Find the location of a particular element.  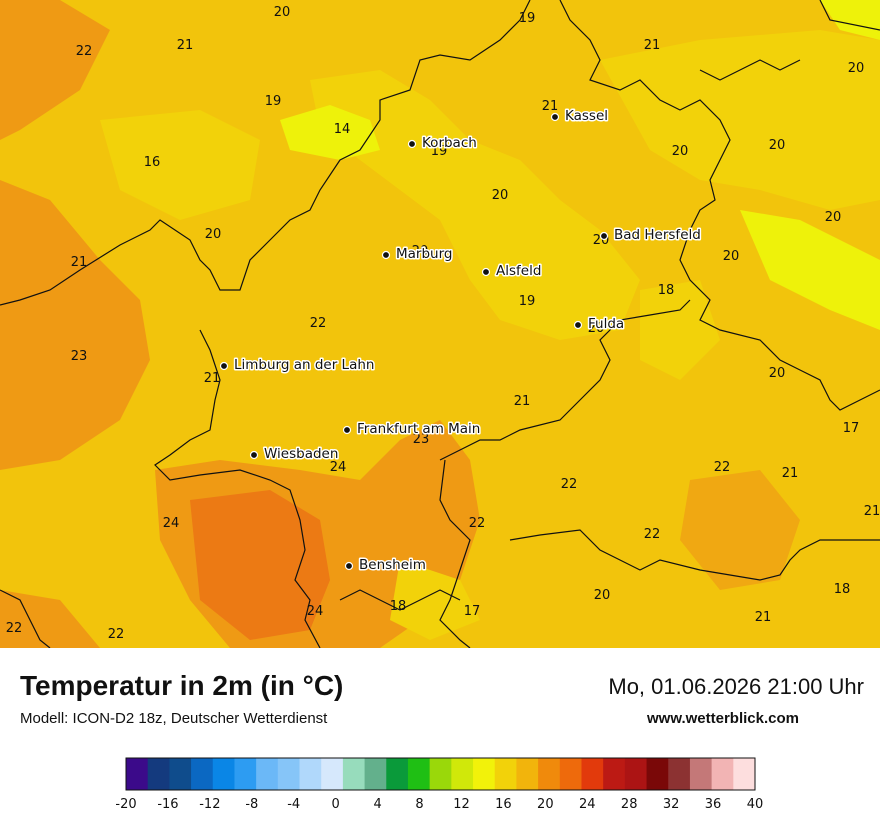

legend-tick-labels: -20 -16 -12 -8 -4 0 4 8 12 16 20 24 28 32 36 40 is located at coordinates (439, 804).